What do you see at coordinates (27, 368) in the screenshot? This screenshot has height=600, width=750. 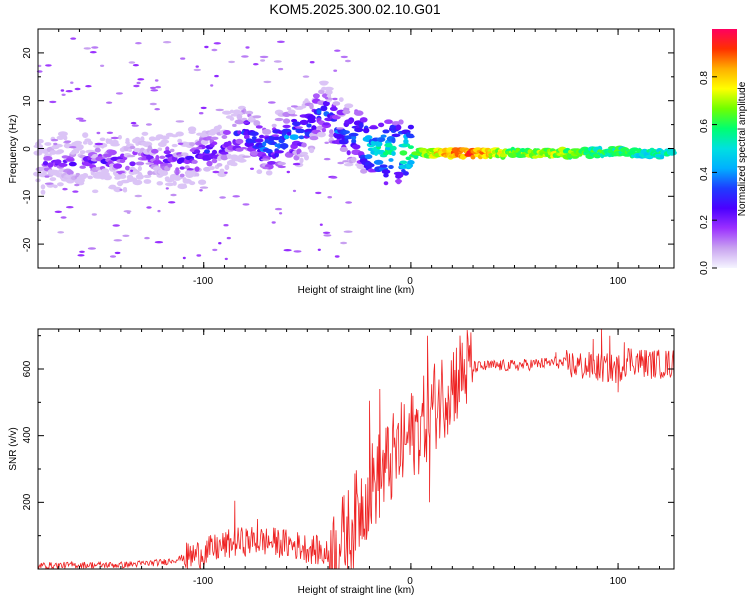 I see `snr-y-tick-label: 600` at bounding box center [27, 368].